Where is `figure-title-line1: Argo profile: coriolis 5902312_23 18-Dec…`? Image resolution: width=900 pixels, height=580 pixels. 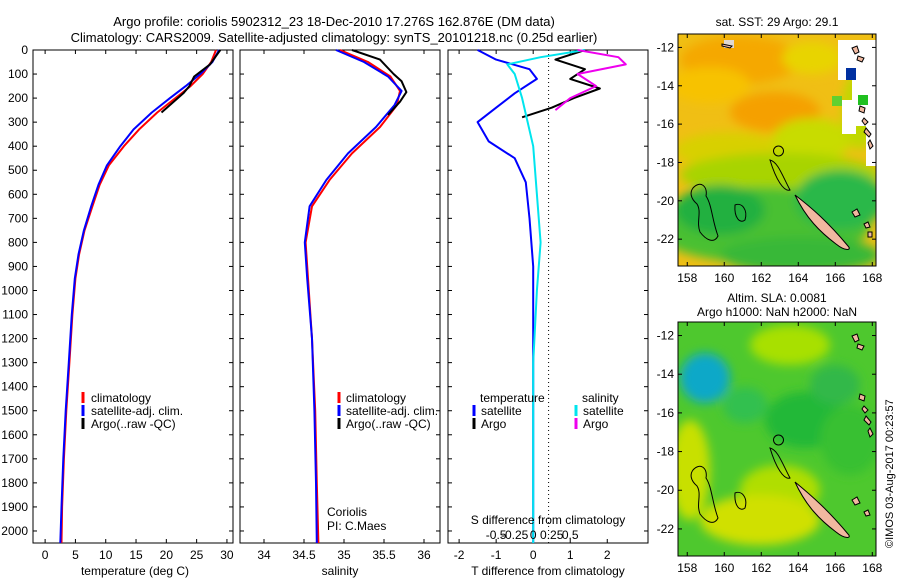
figure-title-line1: Argo profile: coriolis 5902312_23 18-Dec… is located at coordinates (334, 21).